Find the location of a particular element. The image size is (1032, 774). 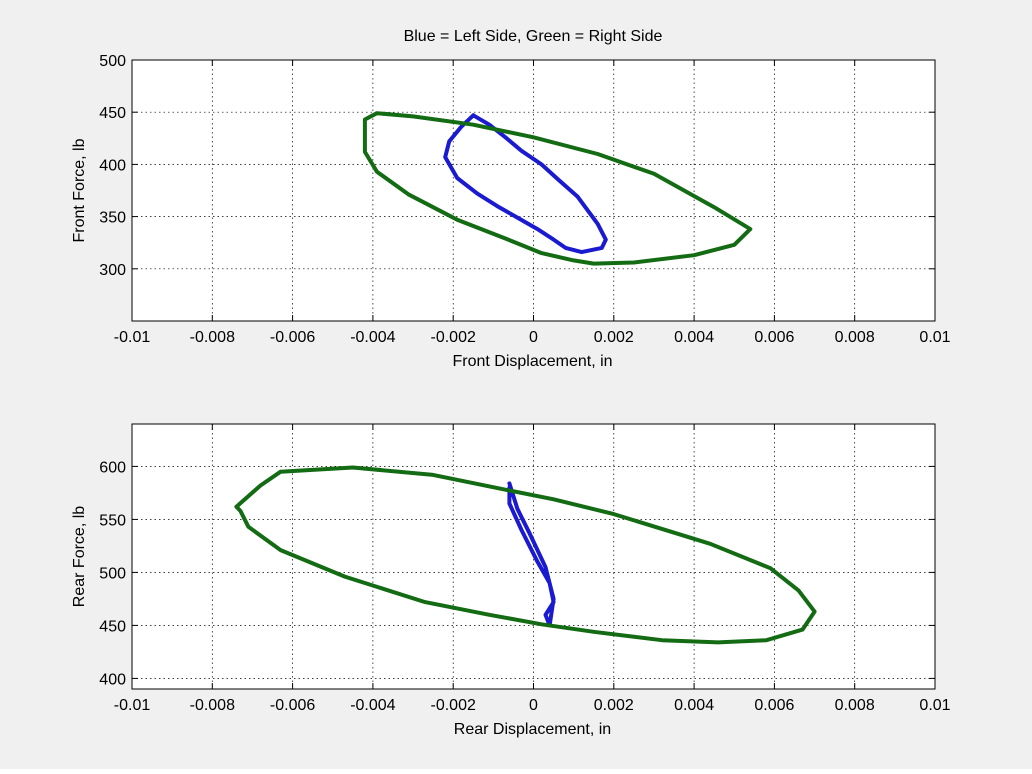

front-x-tick-label: -0.002 is located at coordinates (453, 337).